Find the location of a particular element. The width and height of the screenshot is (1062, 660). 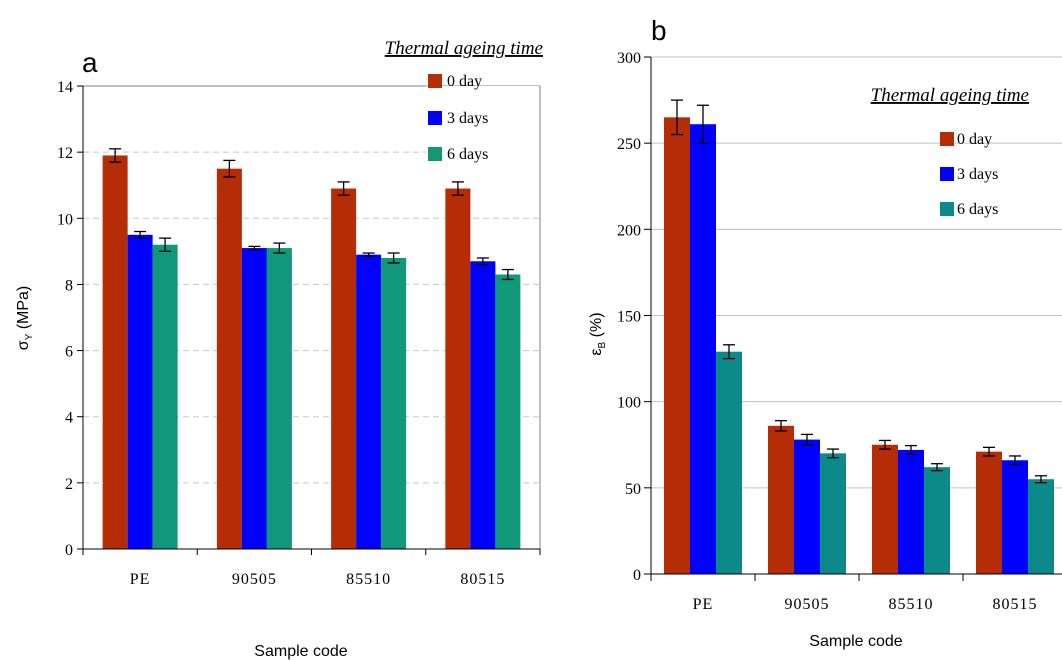

panel-a-y-axis-label-subscript: Y is located at coordinates (29, 336).